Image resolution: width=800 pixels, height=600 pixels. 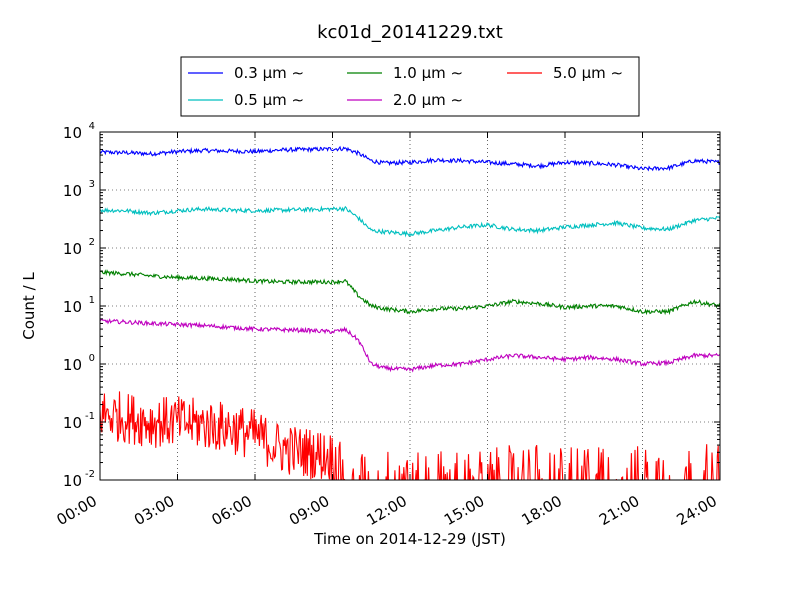 What do you see at coordinates (588, 73) in the screenshot?
I see `legend-label-5: 5.0 μm ∼` at bounding box center [588, 73].